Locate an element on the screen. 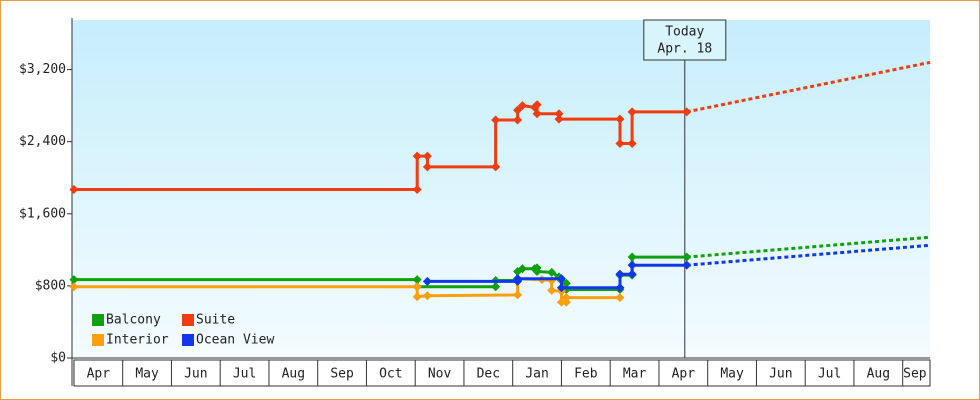 Image resolution: width=980 pixels, height=400 pixels. today-box is located at coordinates (685, 40).